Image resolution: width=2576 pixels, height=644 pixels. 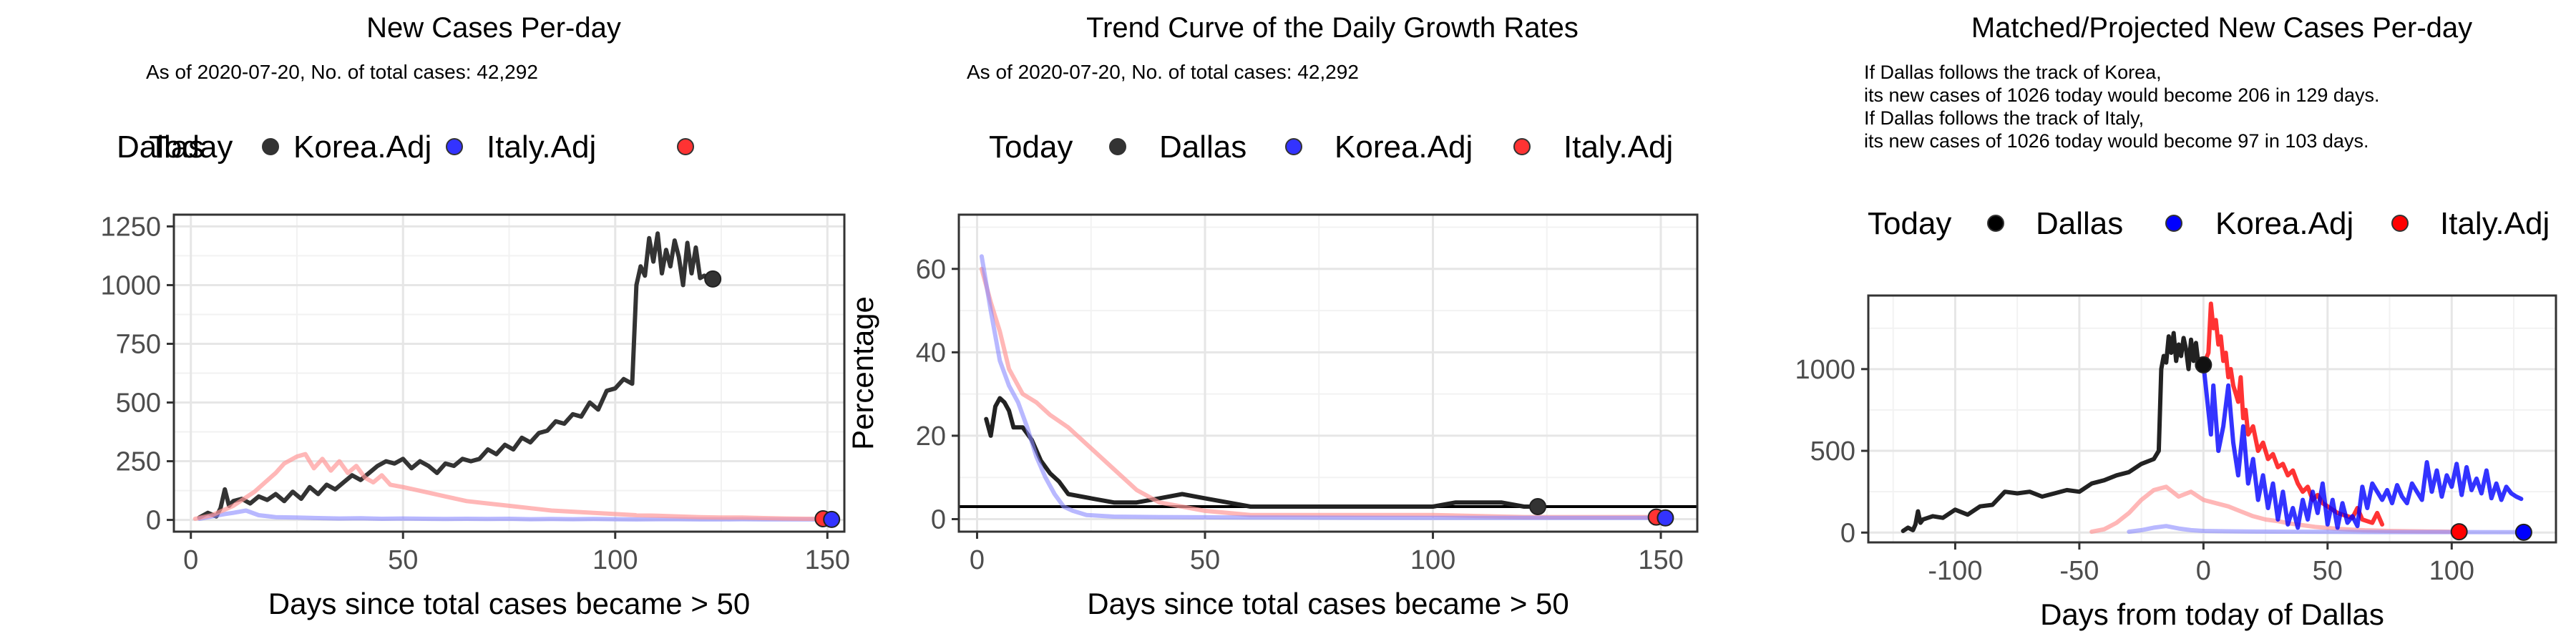 What do you see at coordinates (931, 353) in the screenshot?
I see `y-tick-label: 40` at bounding box center [931, 353].